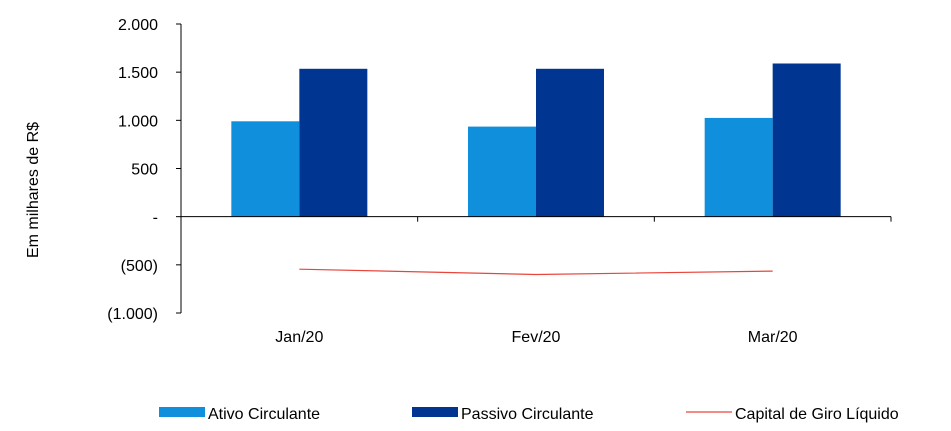 Image resolution: width=951 pixels, height=431 pixels. I want to click on x-tick-label-fev-20: Fev/20, so click(536, 337).